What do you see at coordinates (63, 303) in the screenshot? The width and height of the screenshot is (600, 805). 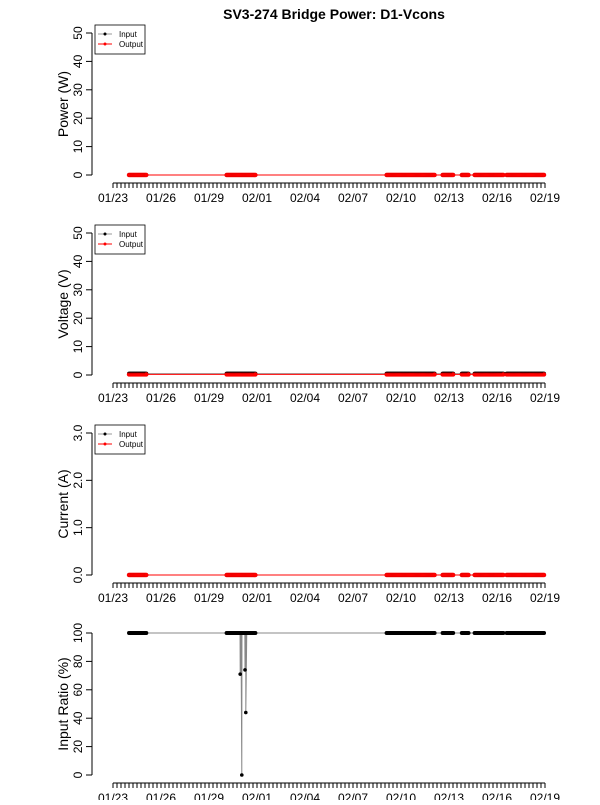 I see `y-axis-label: Voltage (V)` at bounding box center [63, 303].